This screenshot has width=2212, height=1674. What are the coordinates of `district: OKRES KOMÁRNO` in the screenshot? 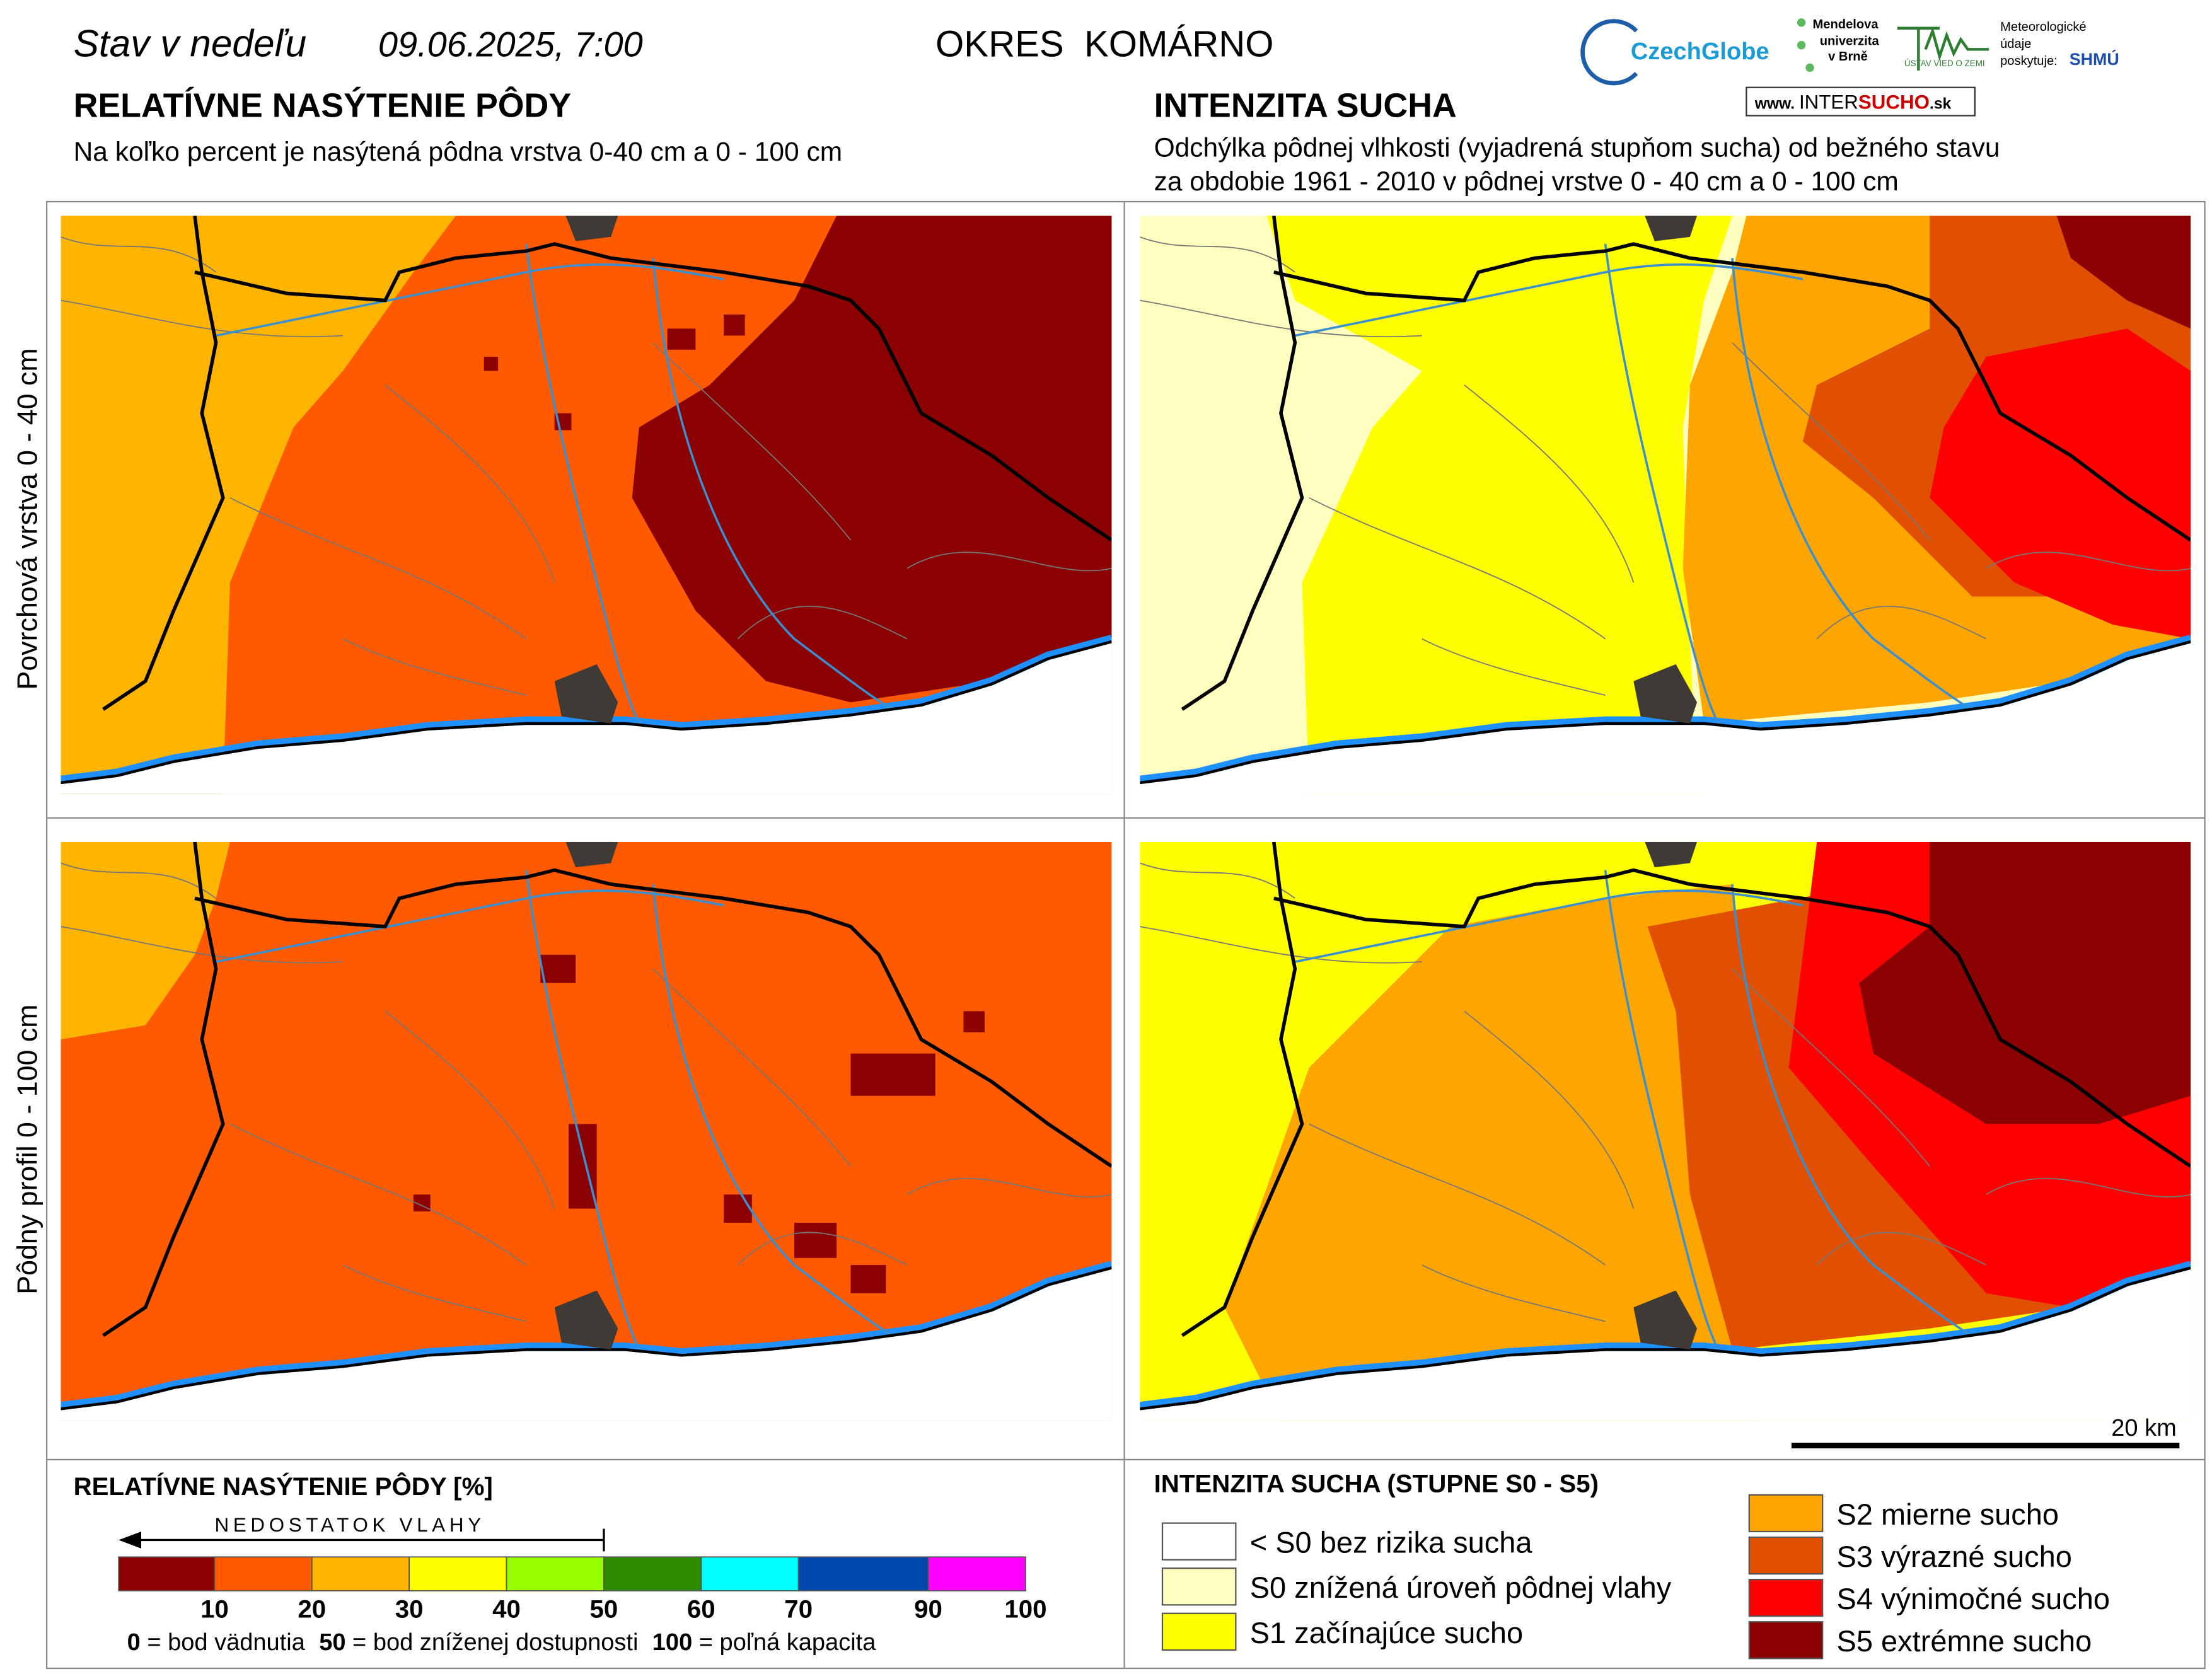 It's located at (1104, 44).